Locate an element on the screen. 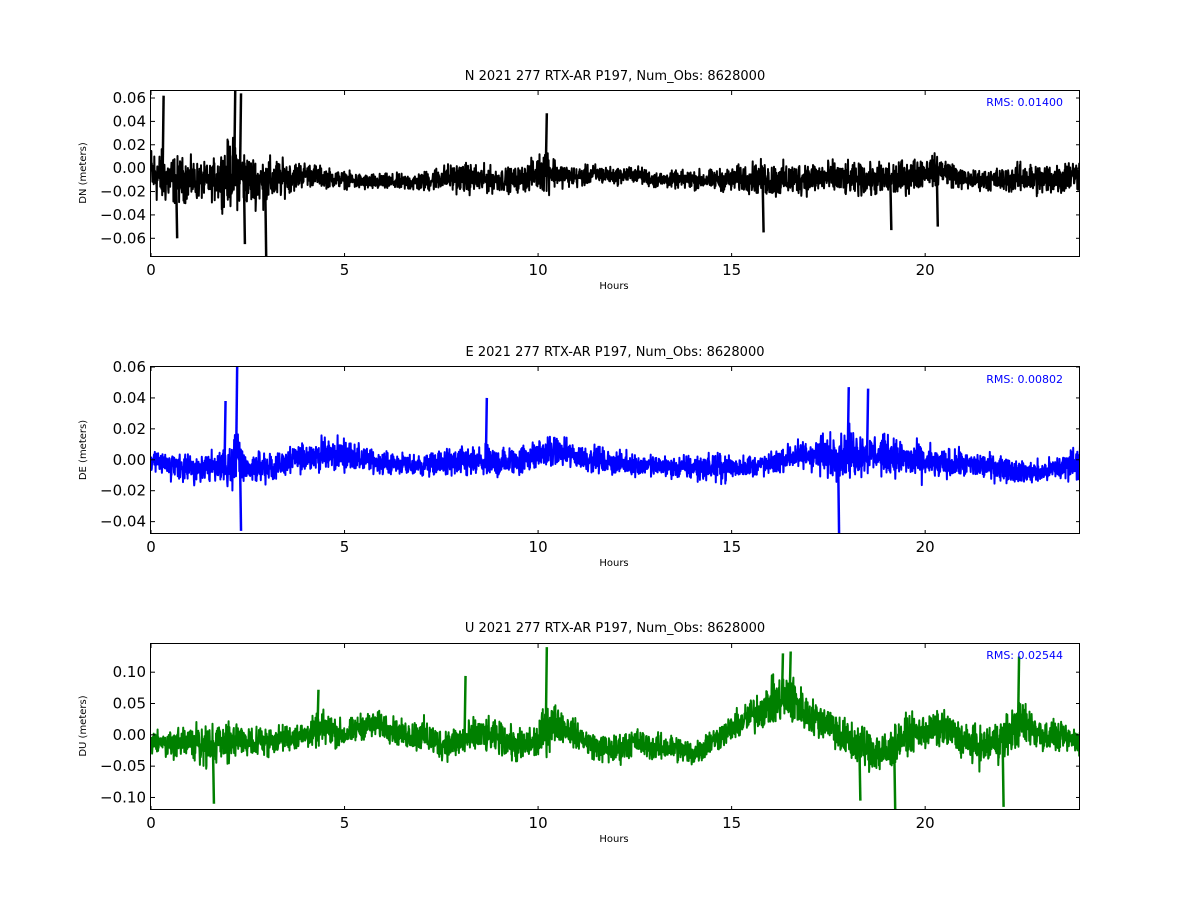 The height and width of the screenshot is (900, 1200). y-axis-label: DE (meters) is located at coordinates (83, 450).